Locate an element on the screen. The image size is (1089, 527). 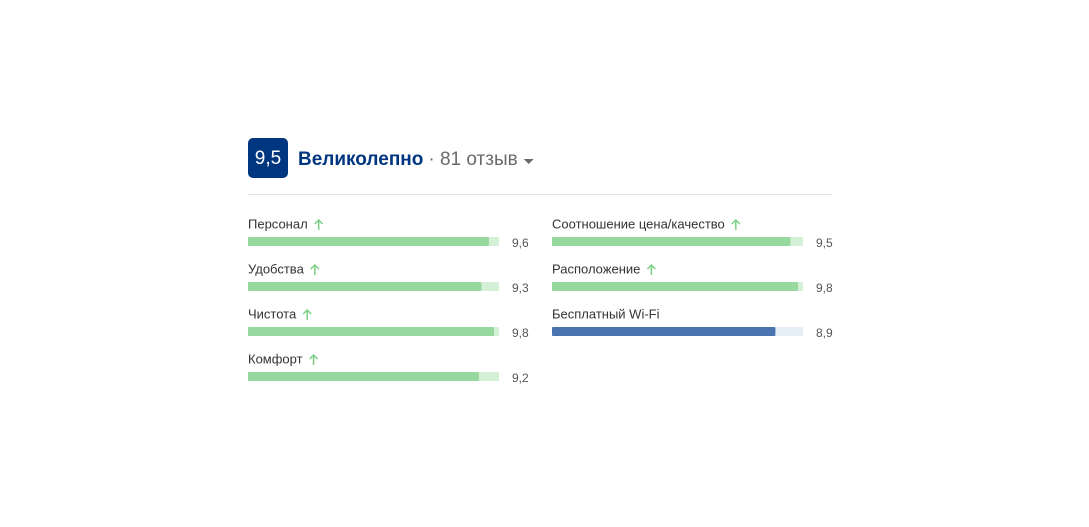
review-count: · 81 отзыв is located at coordinates (472, 159).